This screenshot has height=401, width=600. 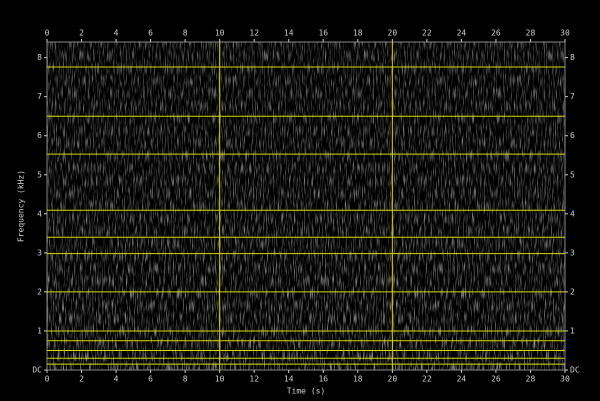 What do you see at coordinates (306, 391) in the screenshot?
I see `x-axis-label: Time (s)` at bounding box center [306, 391].